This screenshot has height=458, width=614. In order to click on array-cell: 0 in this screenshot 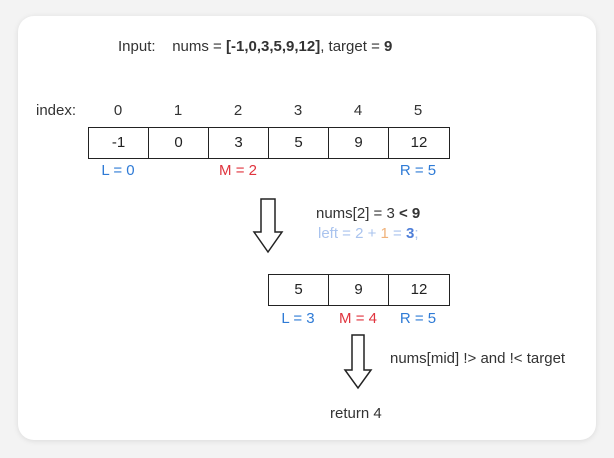, I will do `click(179, 143)`.